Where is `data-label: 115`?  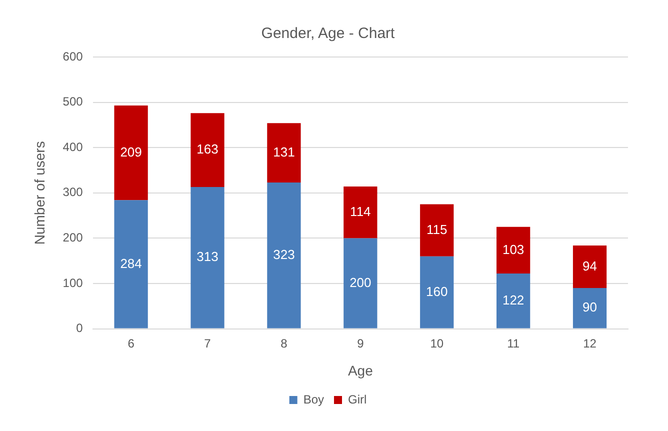
data-label: 115 is located at coordinates (437, 229).